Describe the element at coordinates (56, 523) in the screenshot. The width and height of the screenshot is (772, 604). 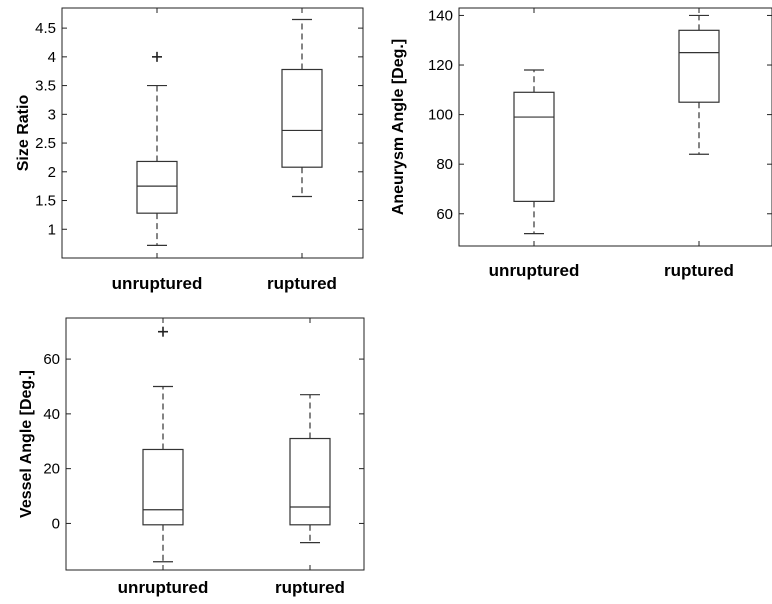
I see `y-tick-label: 0` at that location.